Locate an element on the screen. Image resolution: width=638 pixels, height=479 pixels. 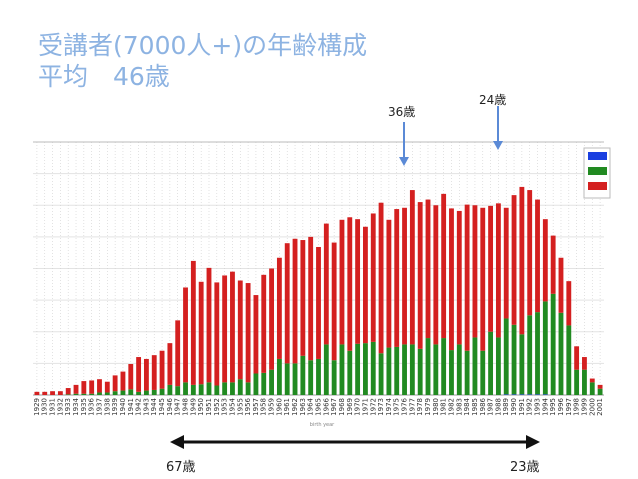
x-tick-label: 1966 is located at coordinates (326, 406).